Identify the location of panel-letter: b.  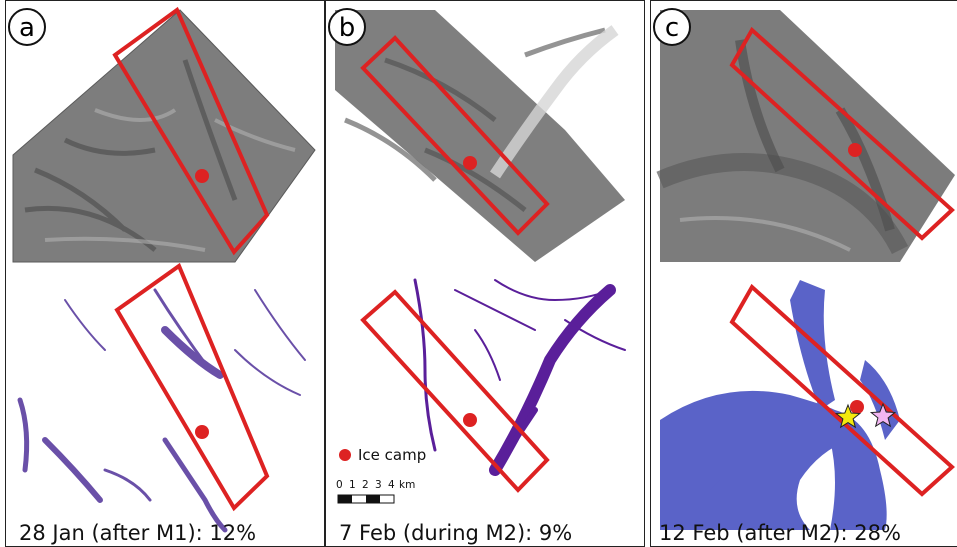
(347, 28).